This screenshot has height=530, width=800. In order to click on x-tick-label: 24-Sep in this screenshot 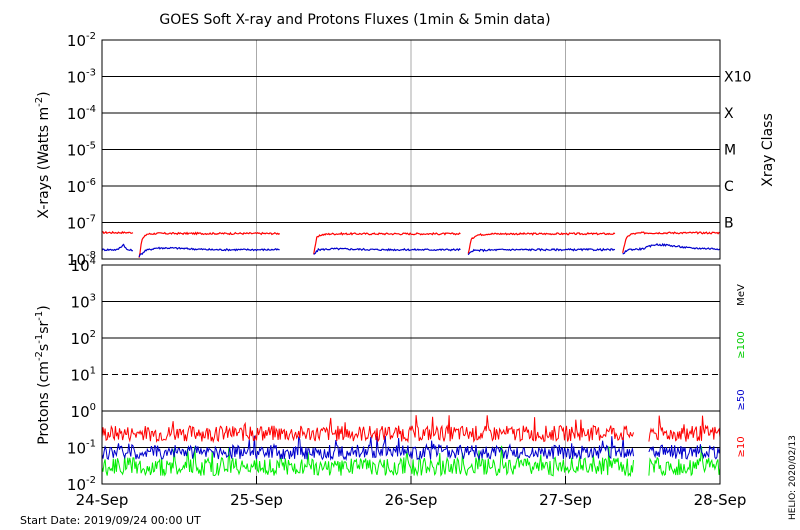, I will do `click(102, 500)`.